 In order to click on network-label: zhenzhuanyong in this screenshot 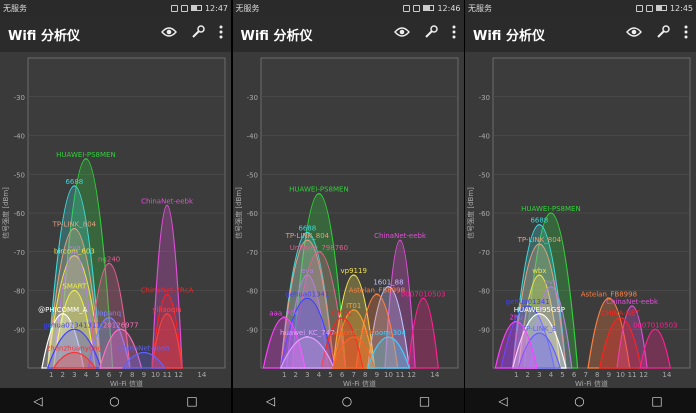, I will do `click(74, 349)`.